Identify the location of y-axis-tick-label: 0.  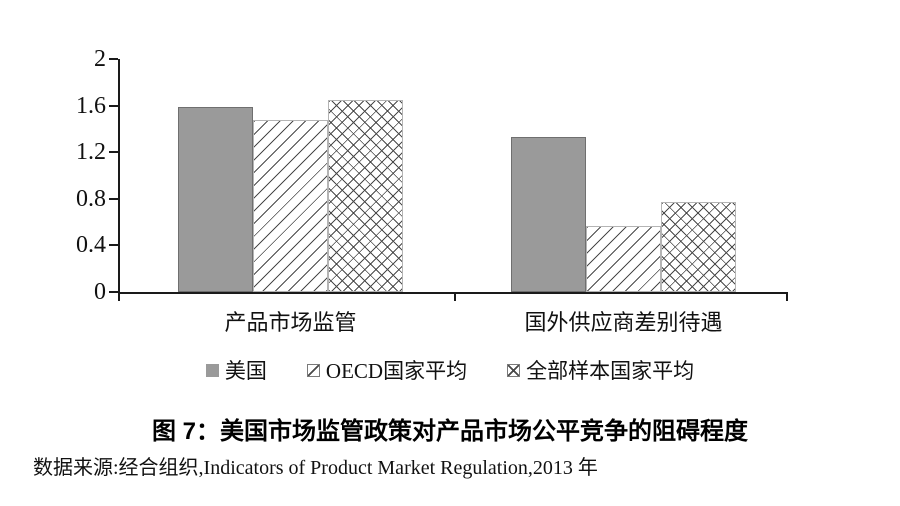
(100, 292).